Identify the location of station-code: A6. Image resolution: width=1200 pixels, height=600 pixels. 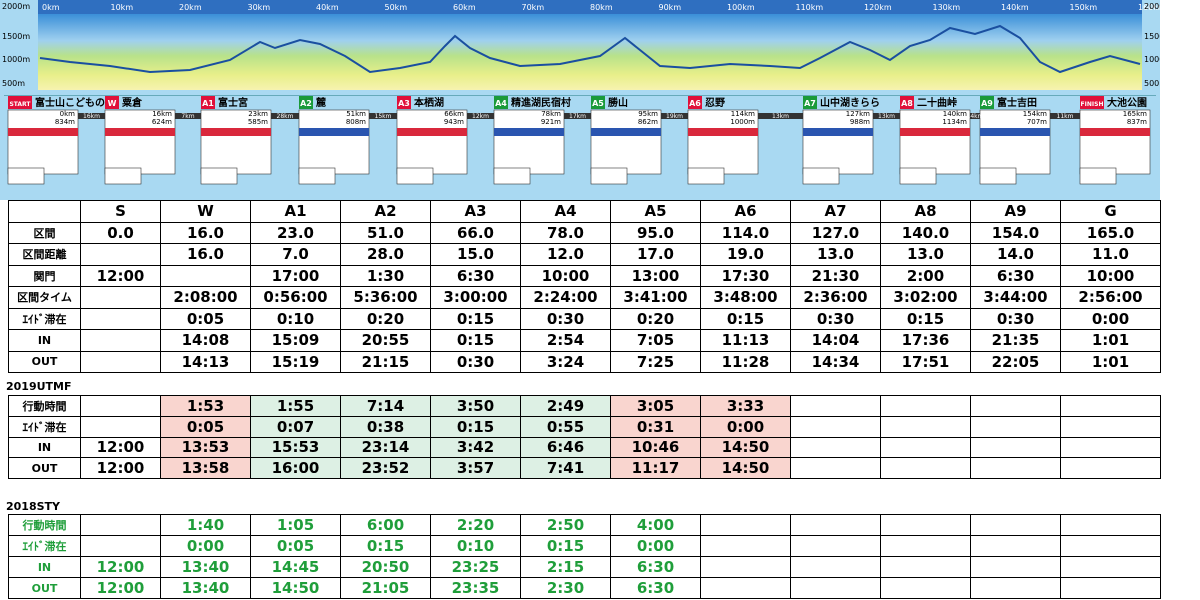
(695, 103).